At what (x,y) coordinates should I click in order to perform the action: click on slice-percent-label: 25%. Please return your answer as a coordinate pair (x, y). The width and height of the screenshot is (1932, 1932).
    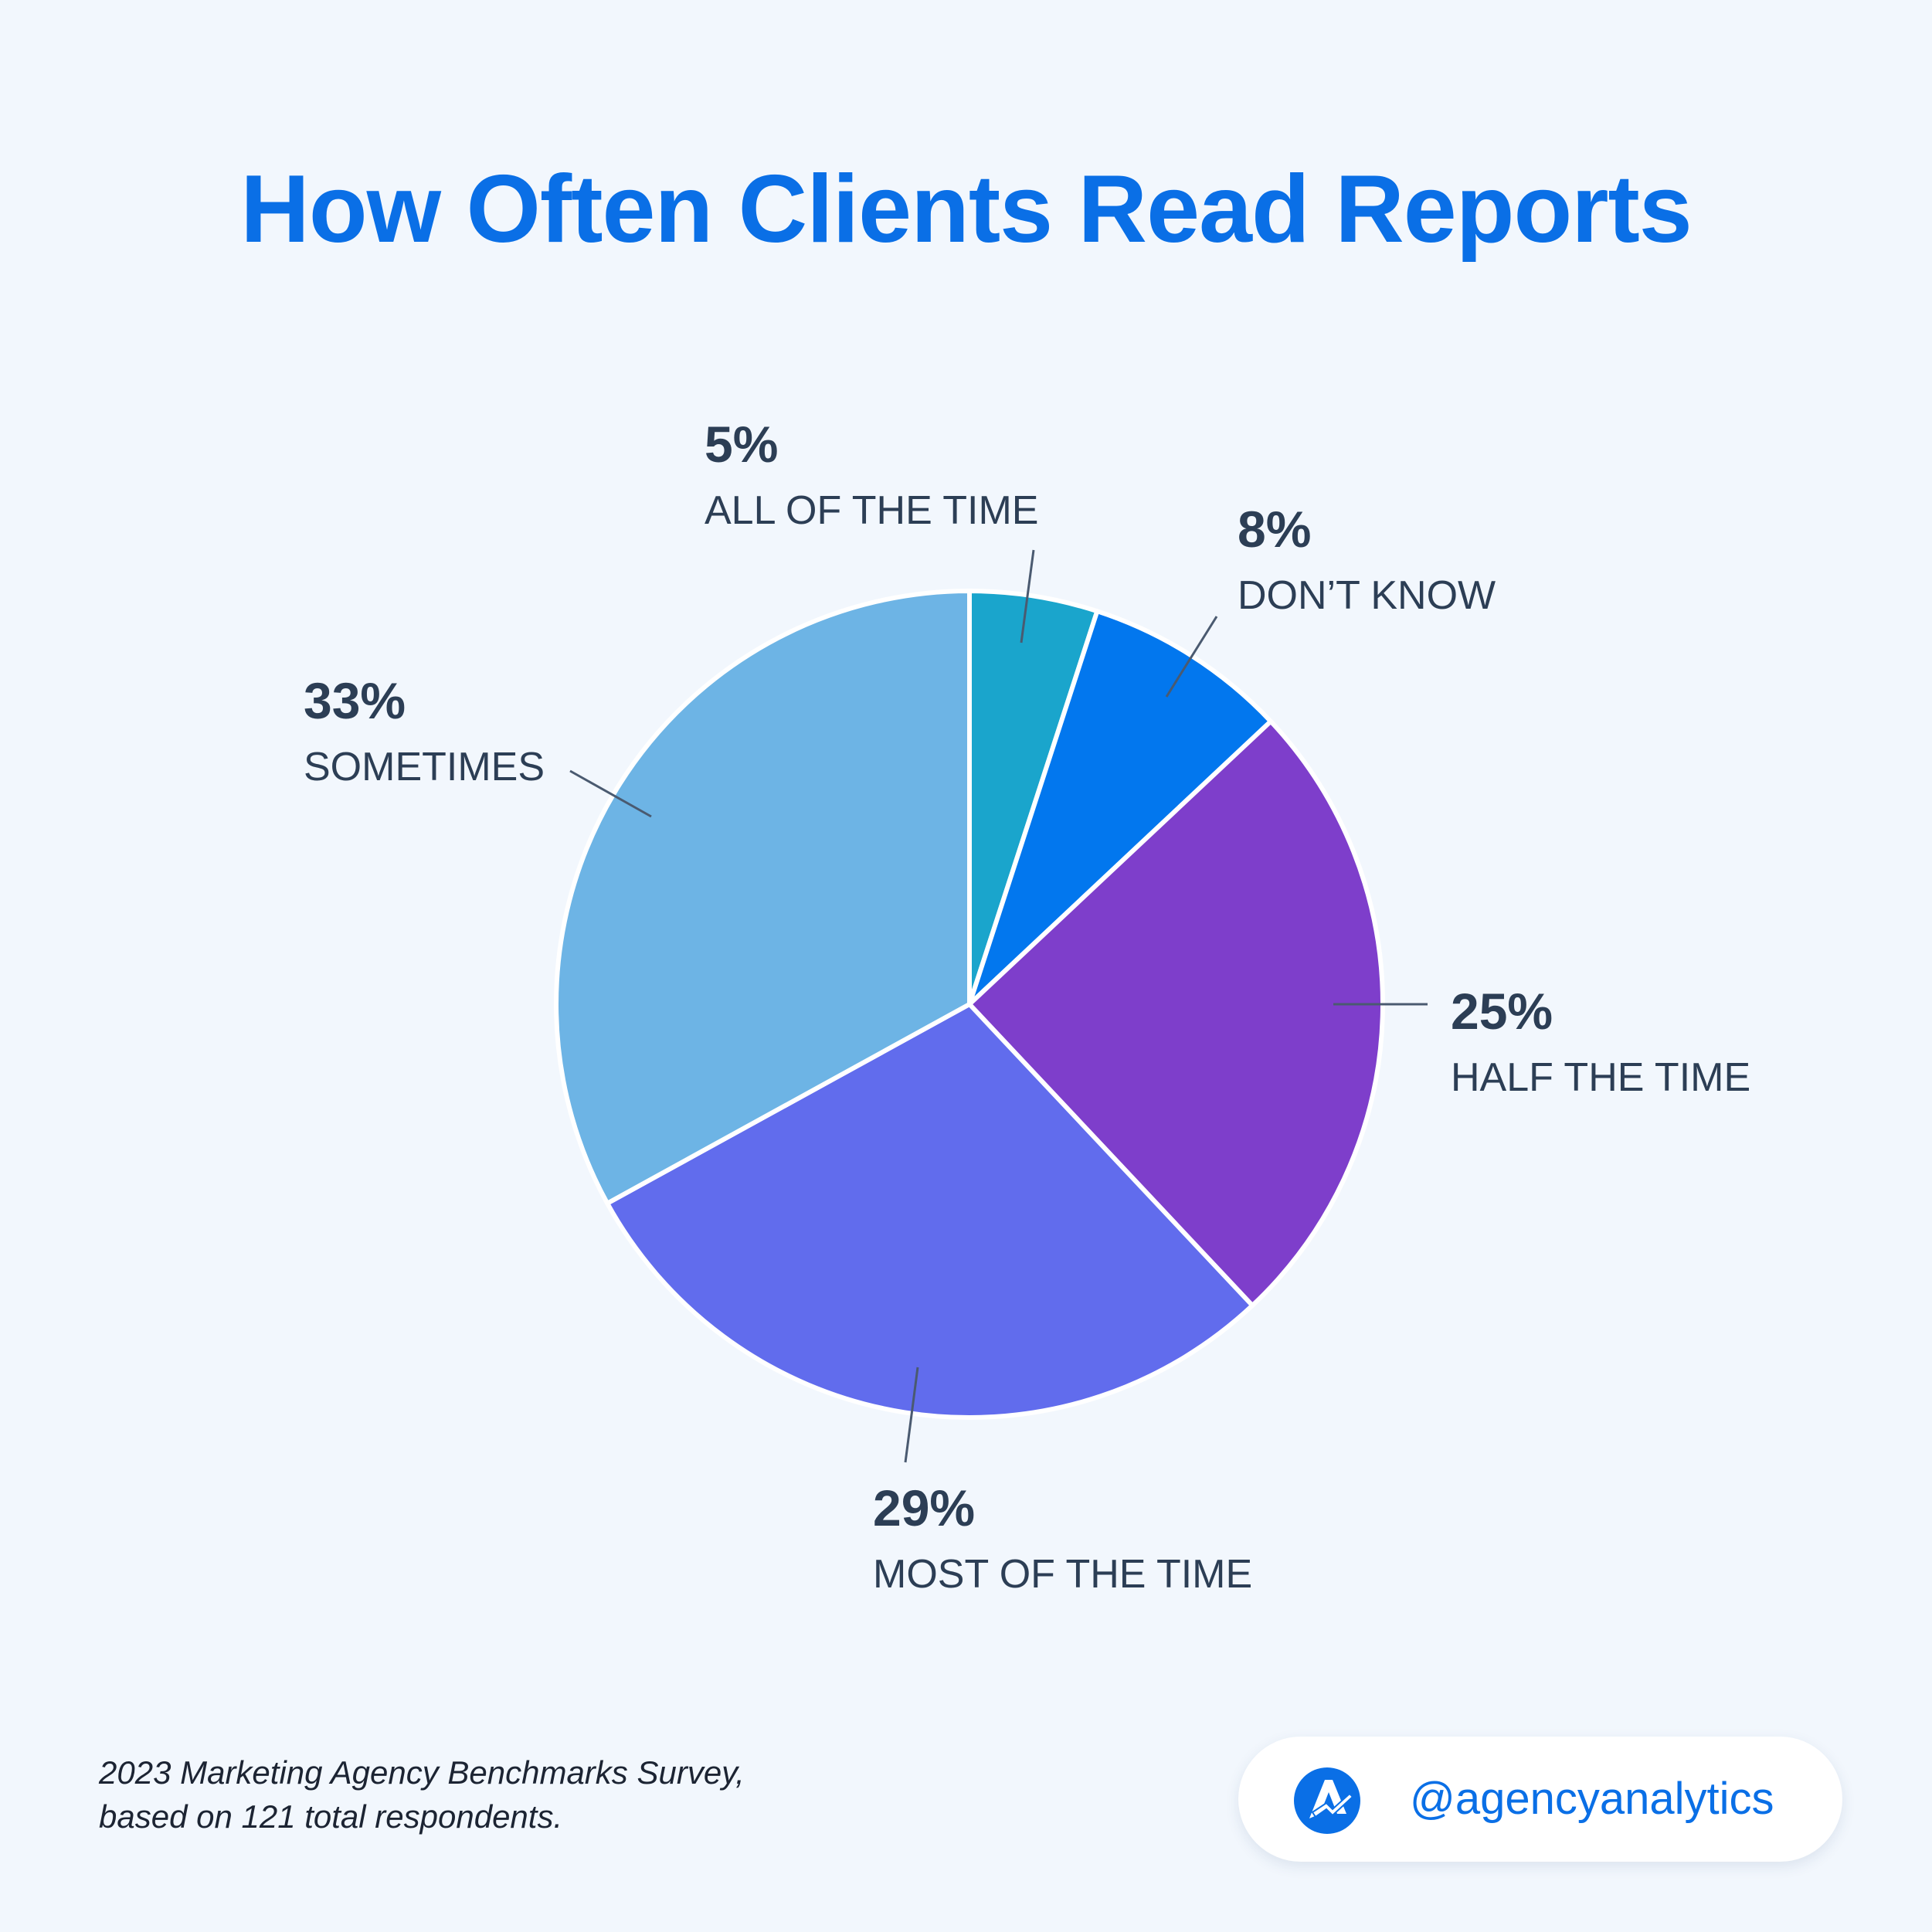
    Looking at the image, I should click on (1502, 1012).